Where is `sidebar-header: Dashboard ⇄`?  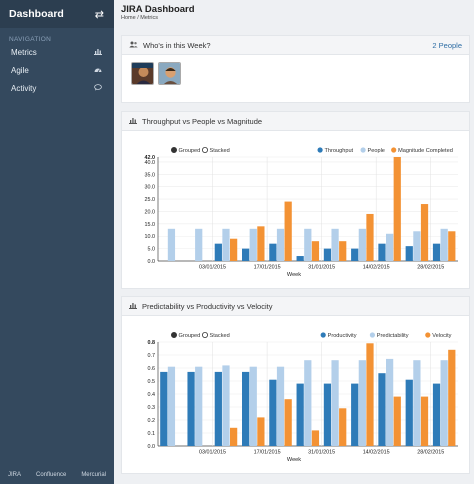
sidebar-header: Dashboard ⇄ is located at coordinates (57, 14).